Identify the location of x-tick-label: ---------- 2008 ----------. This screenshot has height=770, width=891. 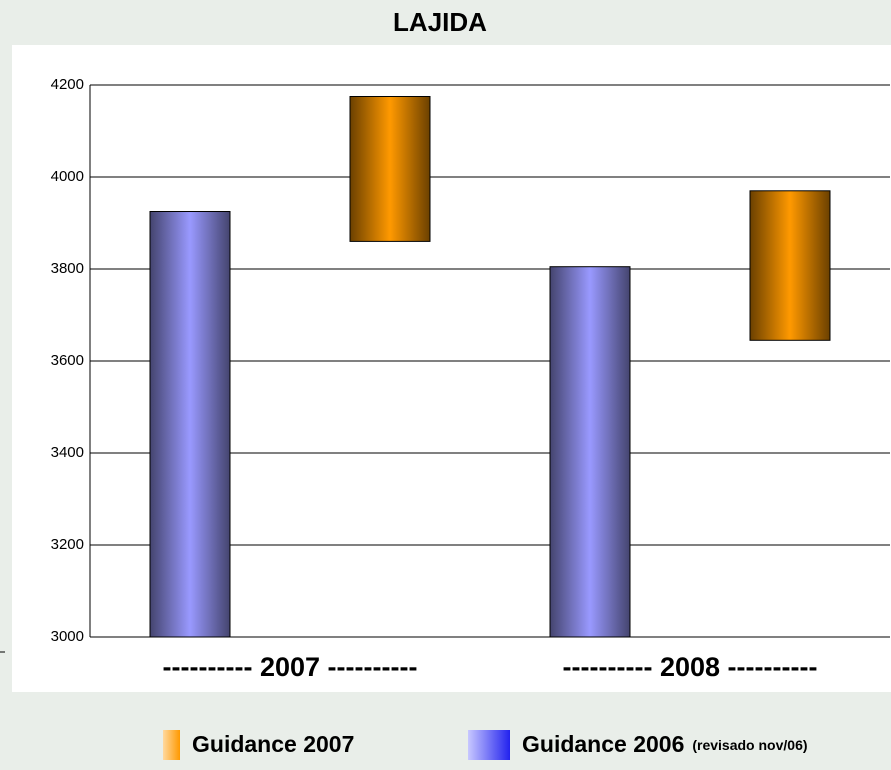
(690, 667).